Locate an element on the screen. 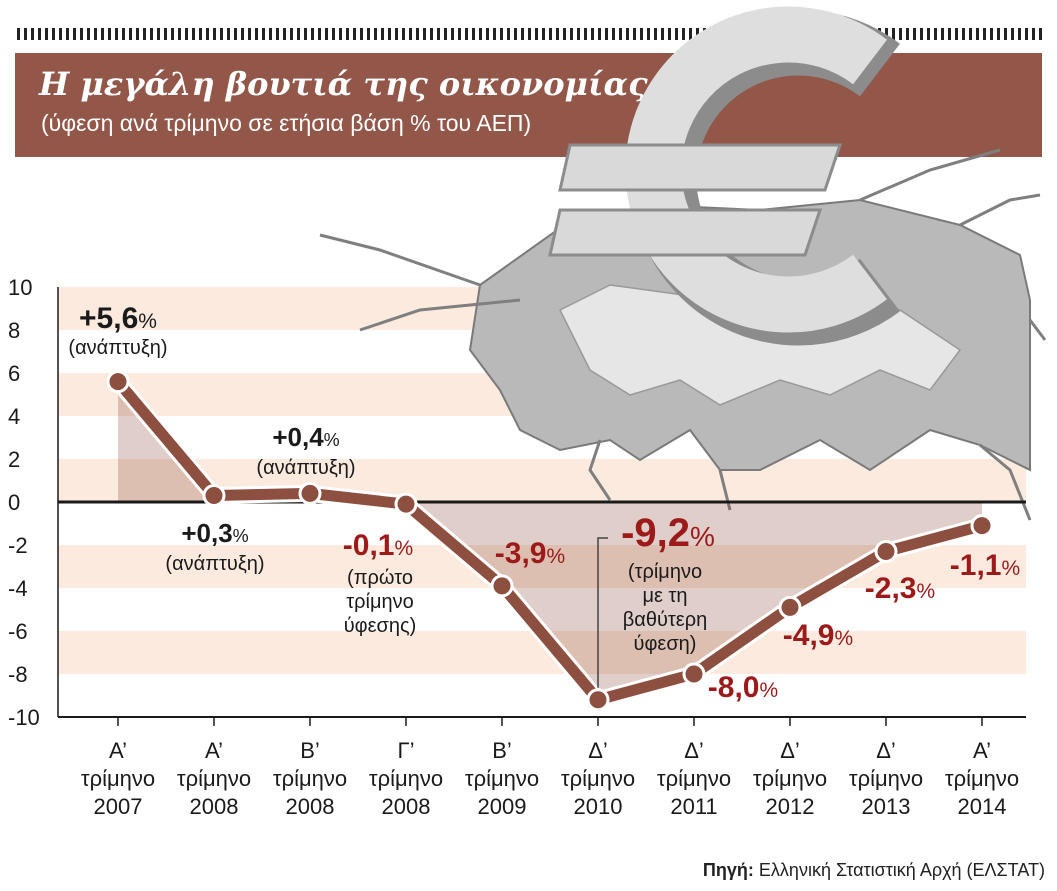 The image size is (1057, 891). data-label-note: με τη is located at coordinates (664, 596).